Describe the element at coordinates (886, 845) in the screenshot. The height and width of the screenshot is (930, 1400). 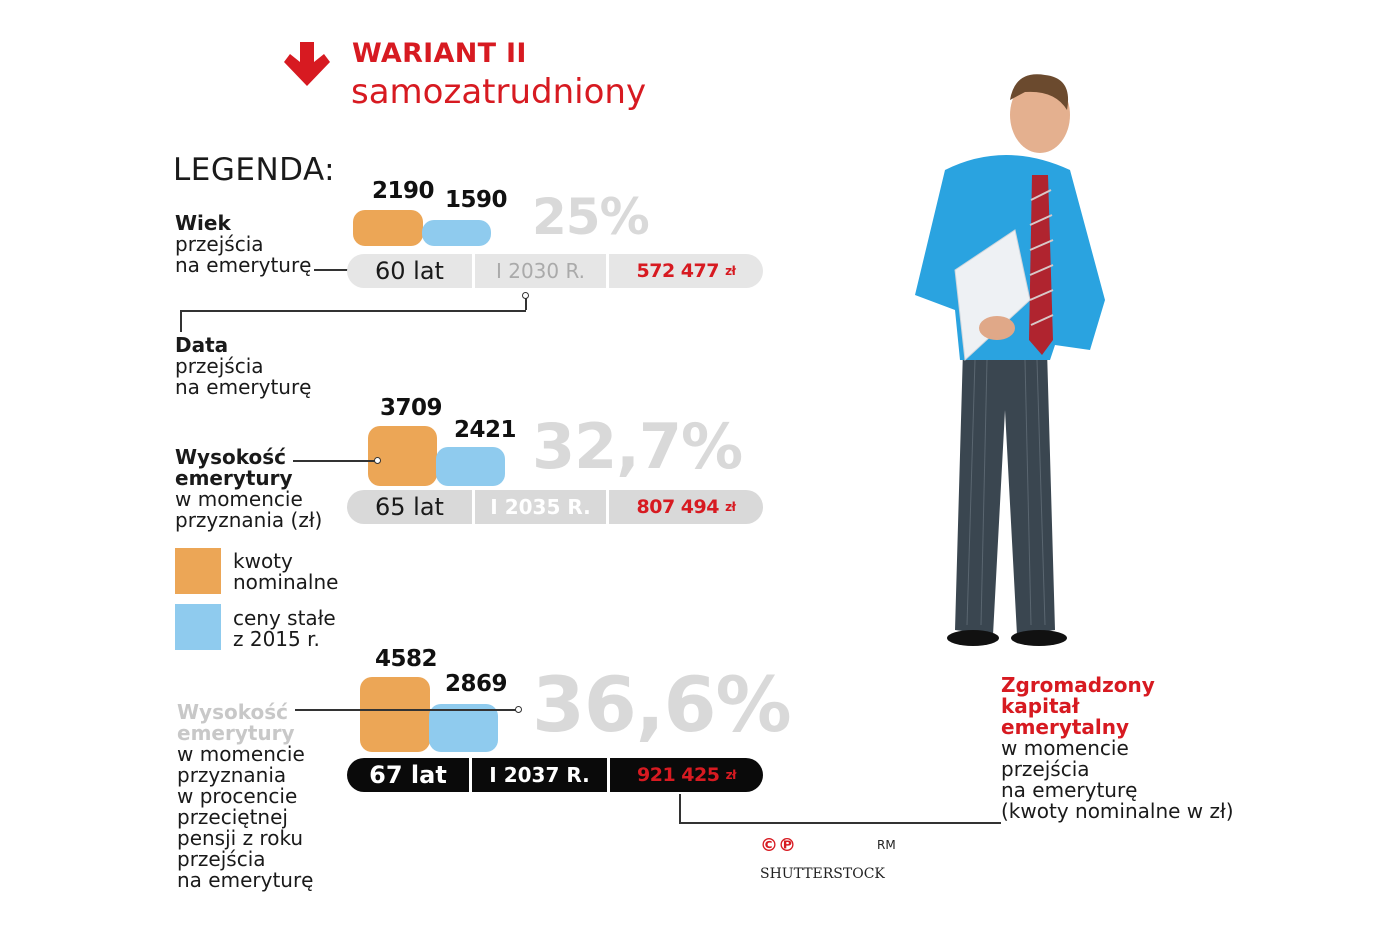
I see `credit-rm: RM` at that location.